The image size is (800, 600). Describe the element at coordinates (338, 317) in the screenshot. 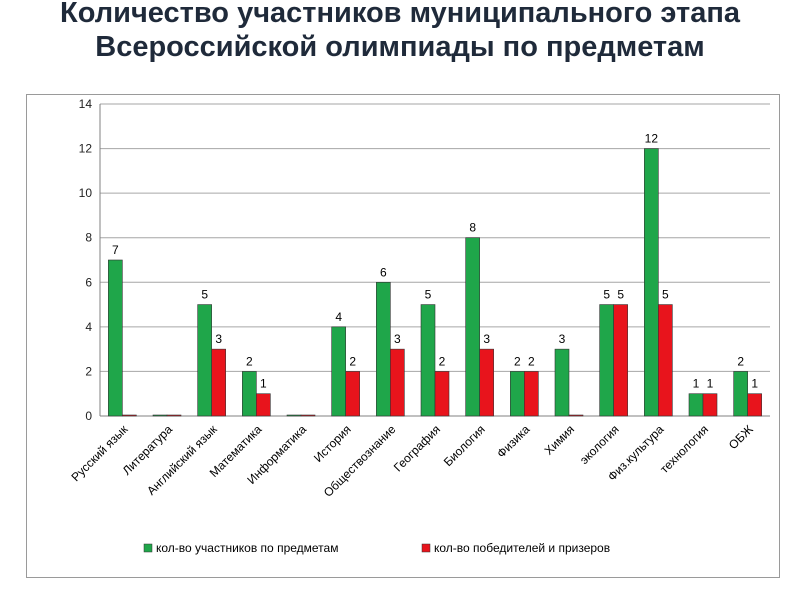

I see `data-label: 4` at that location.